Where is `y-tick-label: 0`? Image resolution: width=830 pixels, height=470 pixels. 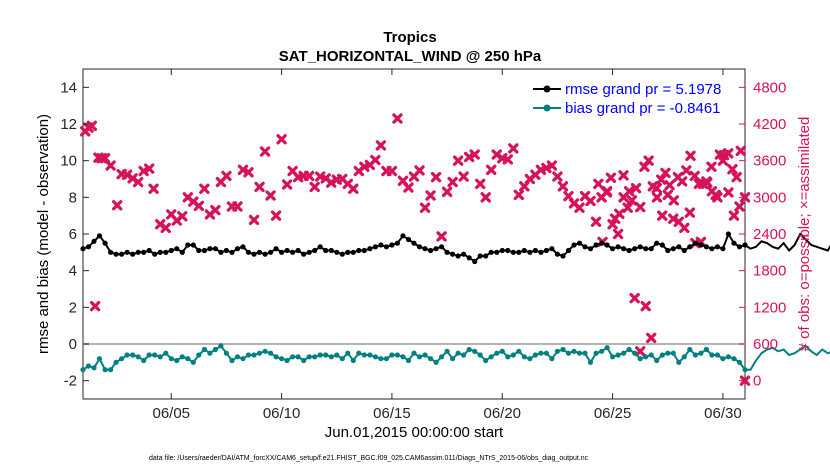
y-tick-label: 0 is located at coordinates (73, 344).